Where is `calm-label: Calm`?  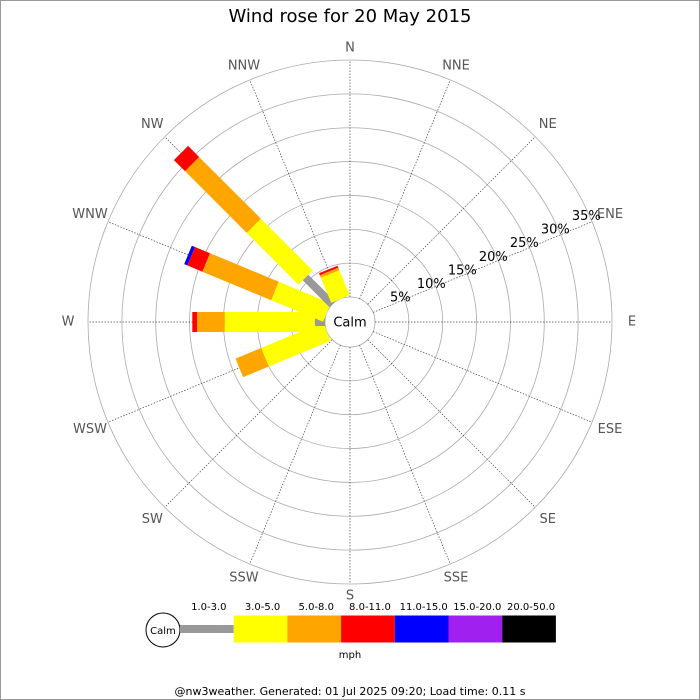 calm-label: Calm is located at coordinates (349, 323).